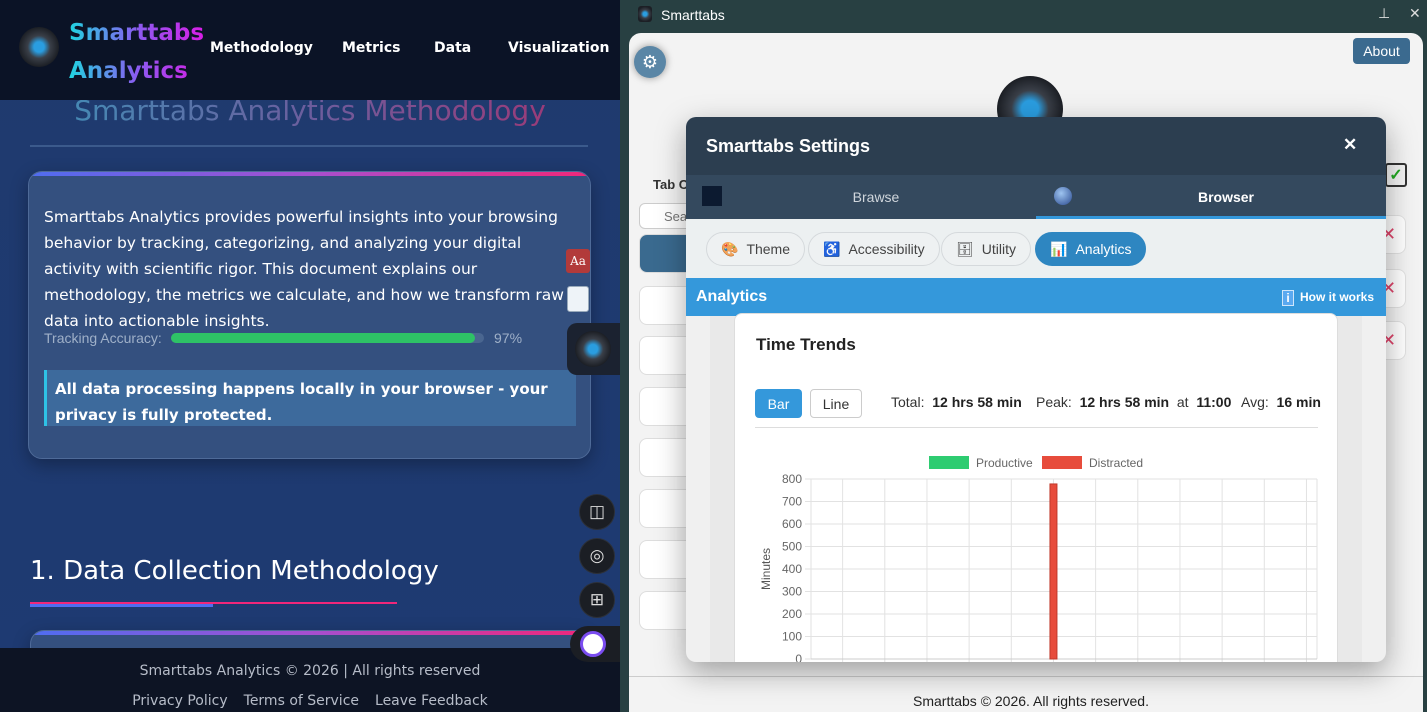 The width and height of the screenshot is (1427, 712). Describe the element at coordinates (508, 338) in the screenshot. I see `tracking-value: 97%` at that location.